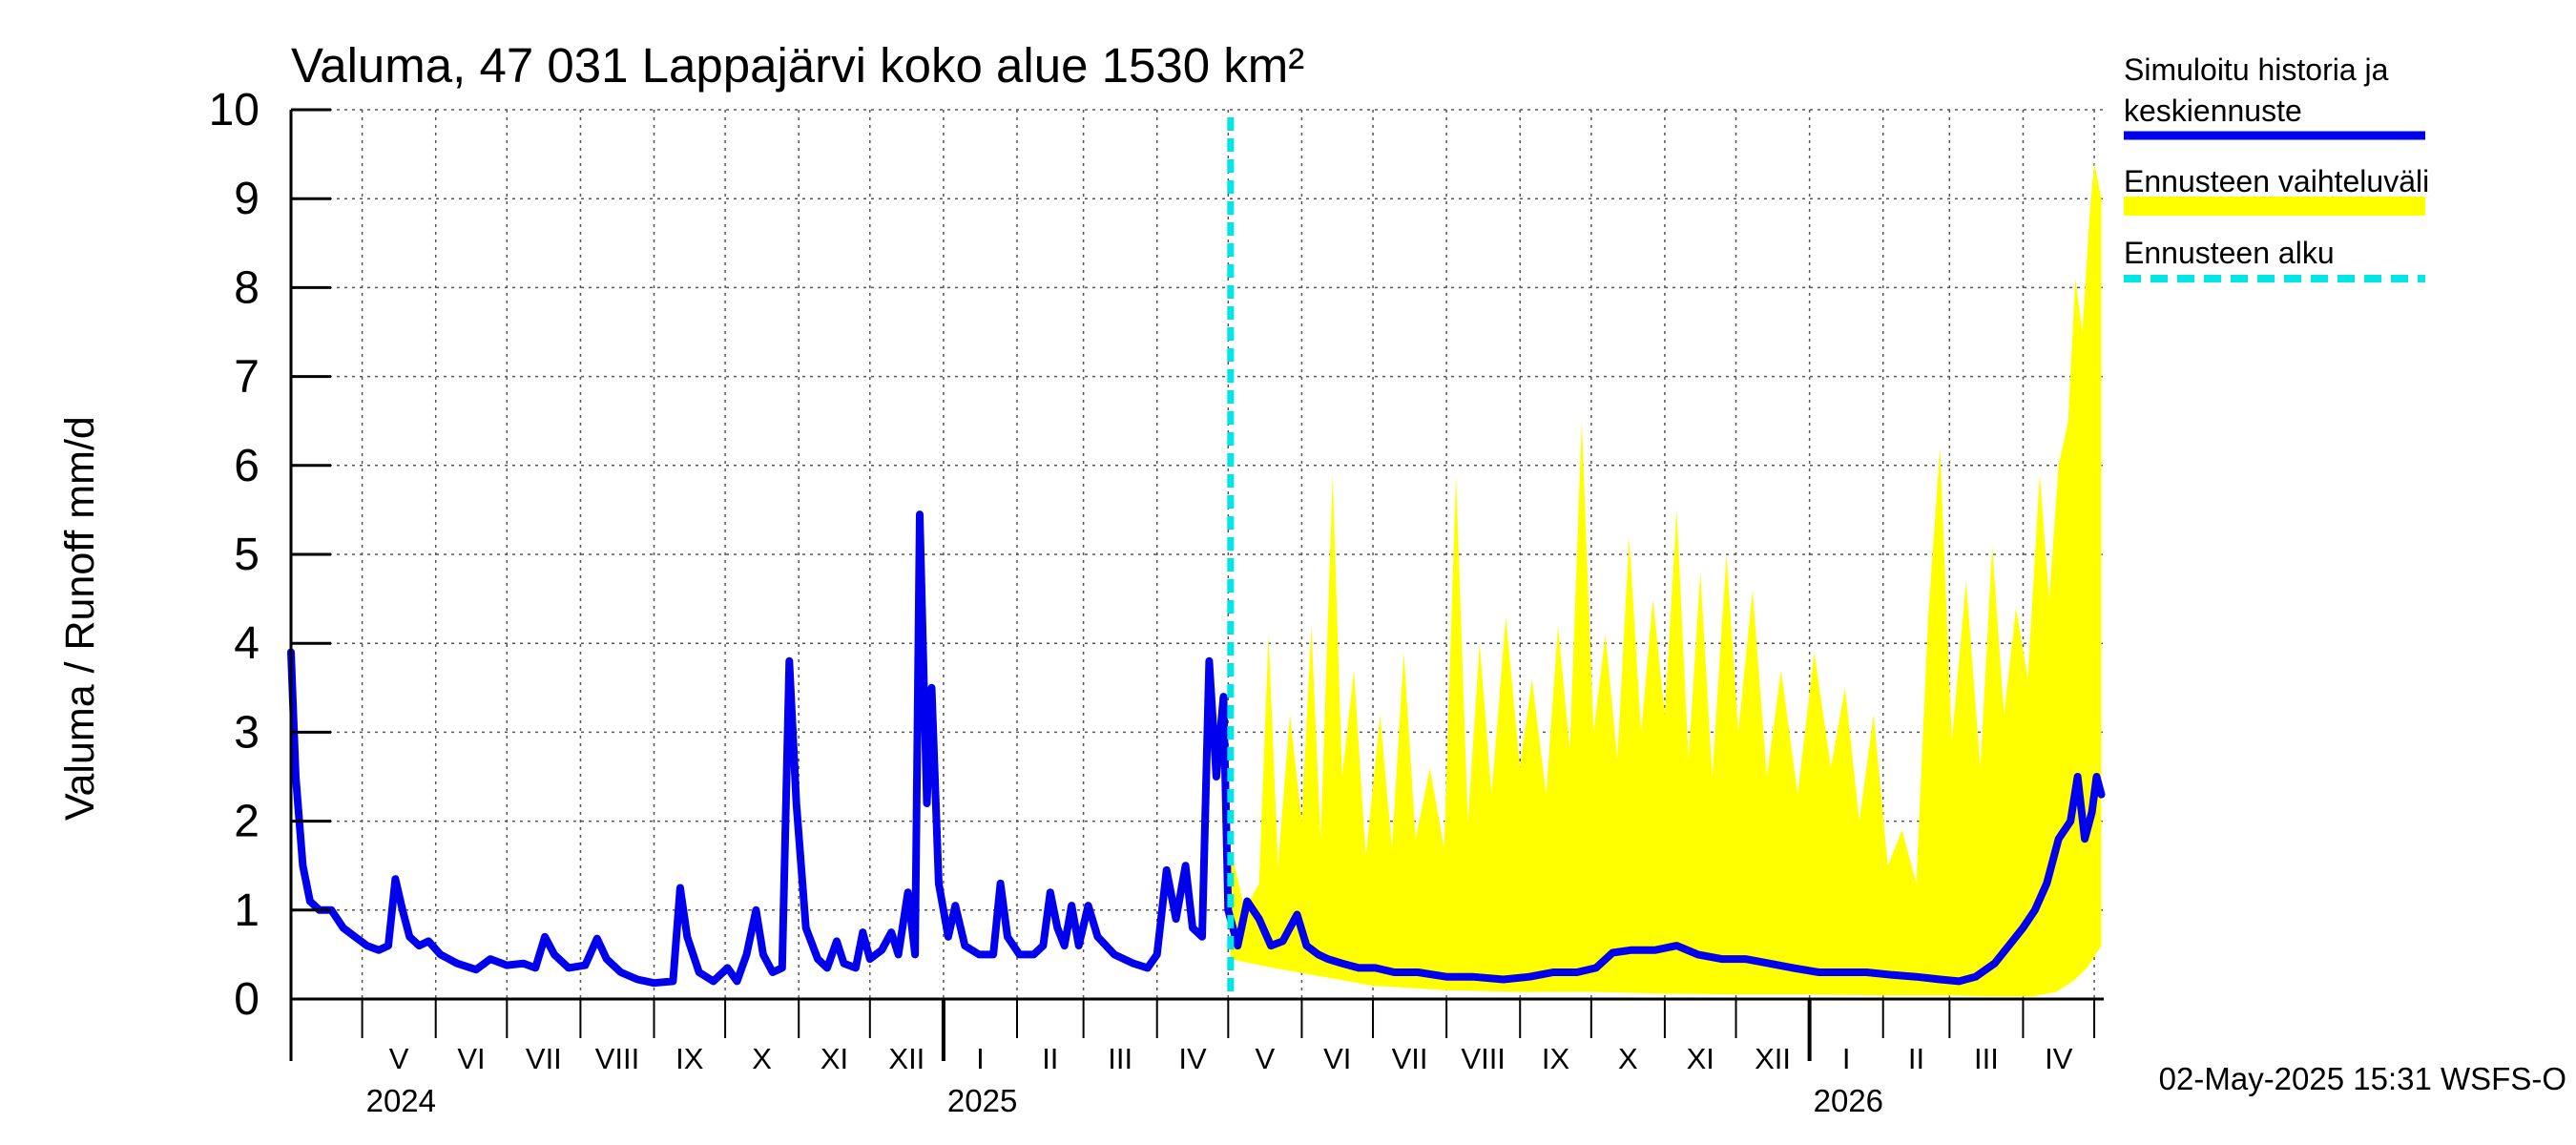  What do you see at coordinates (982, 1100) in the screenshot?
I see `x-year-label: 2025` at bounding box center [982, 1100].